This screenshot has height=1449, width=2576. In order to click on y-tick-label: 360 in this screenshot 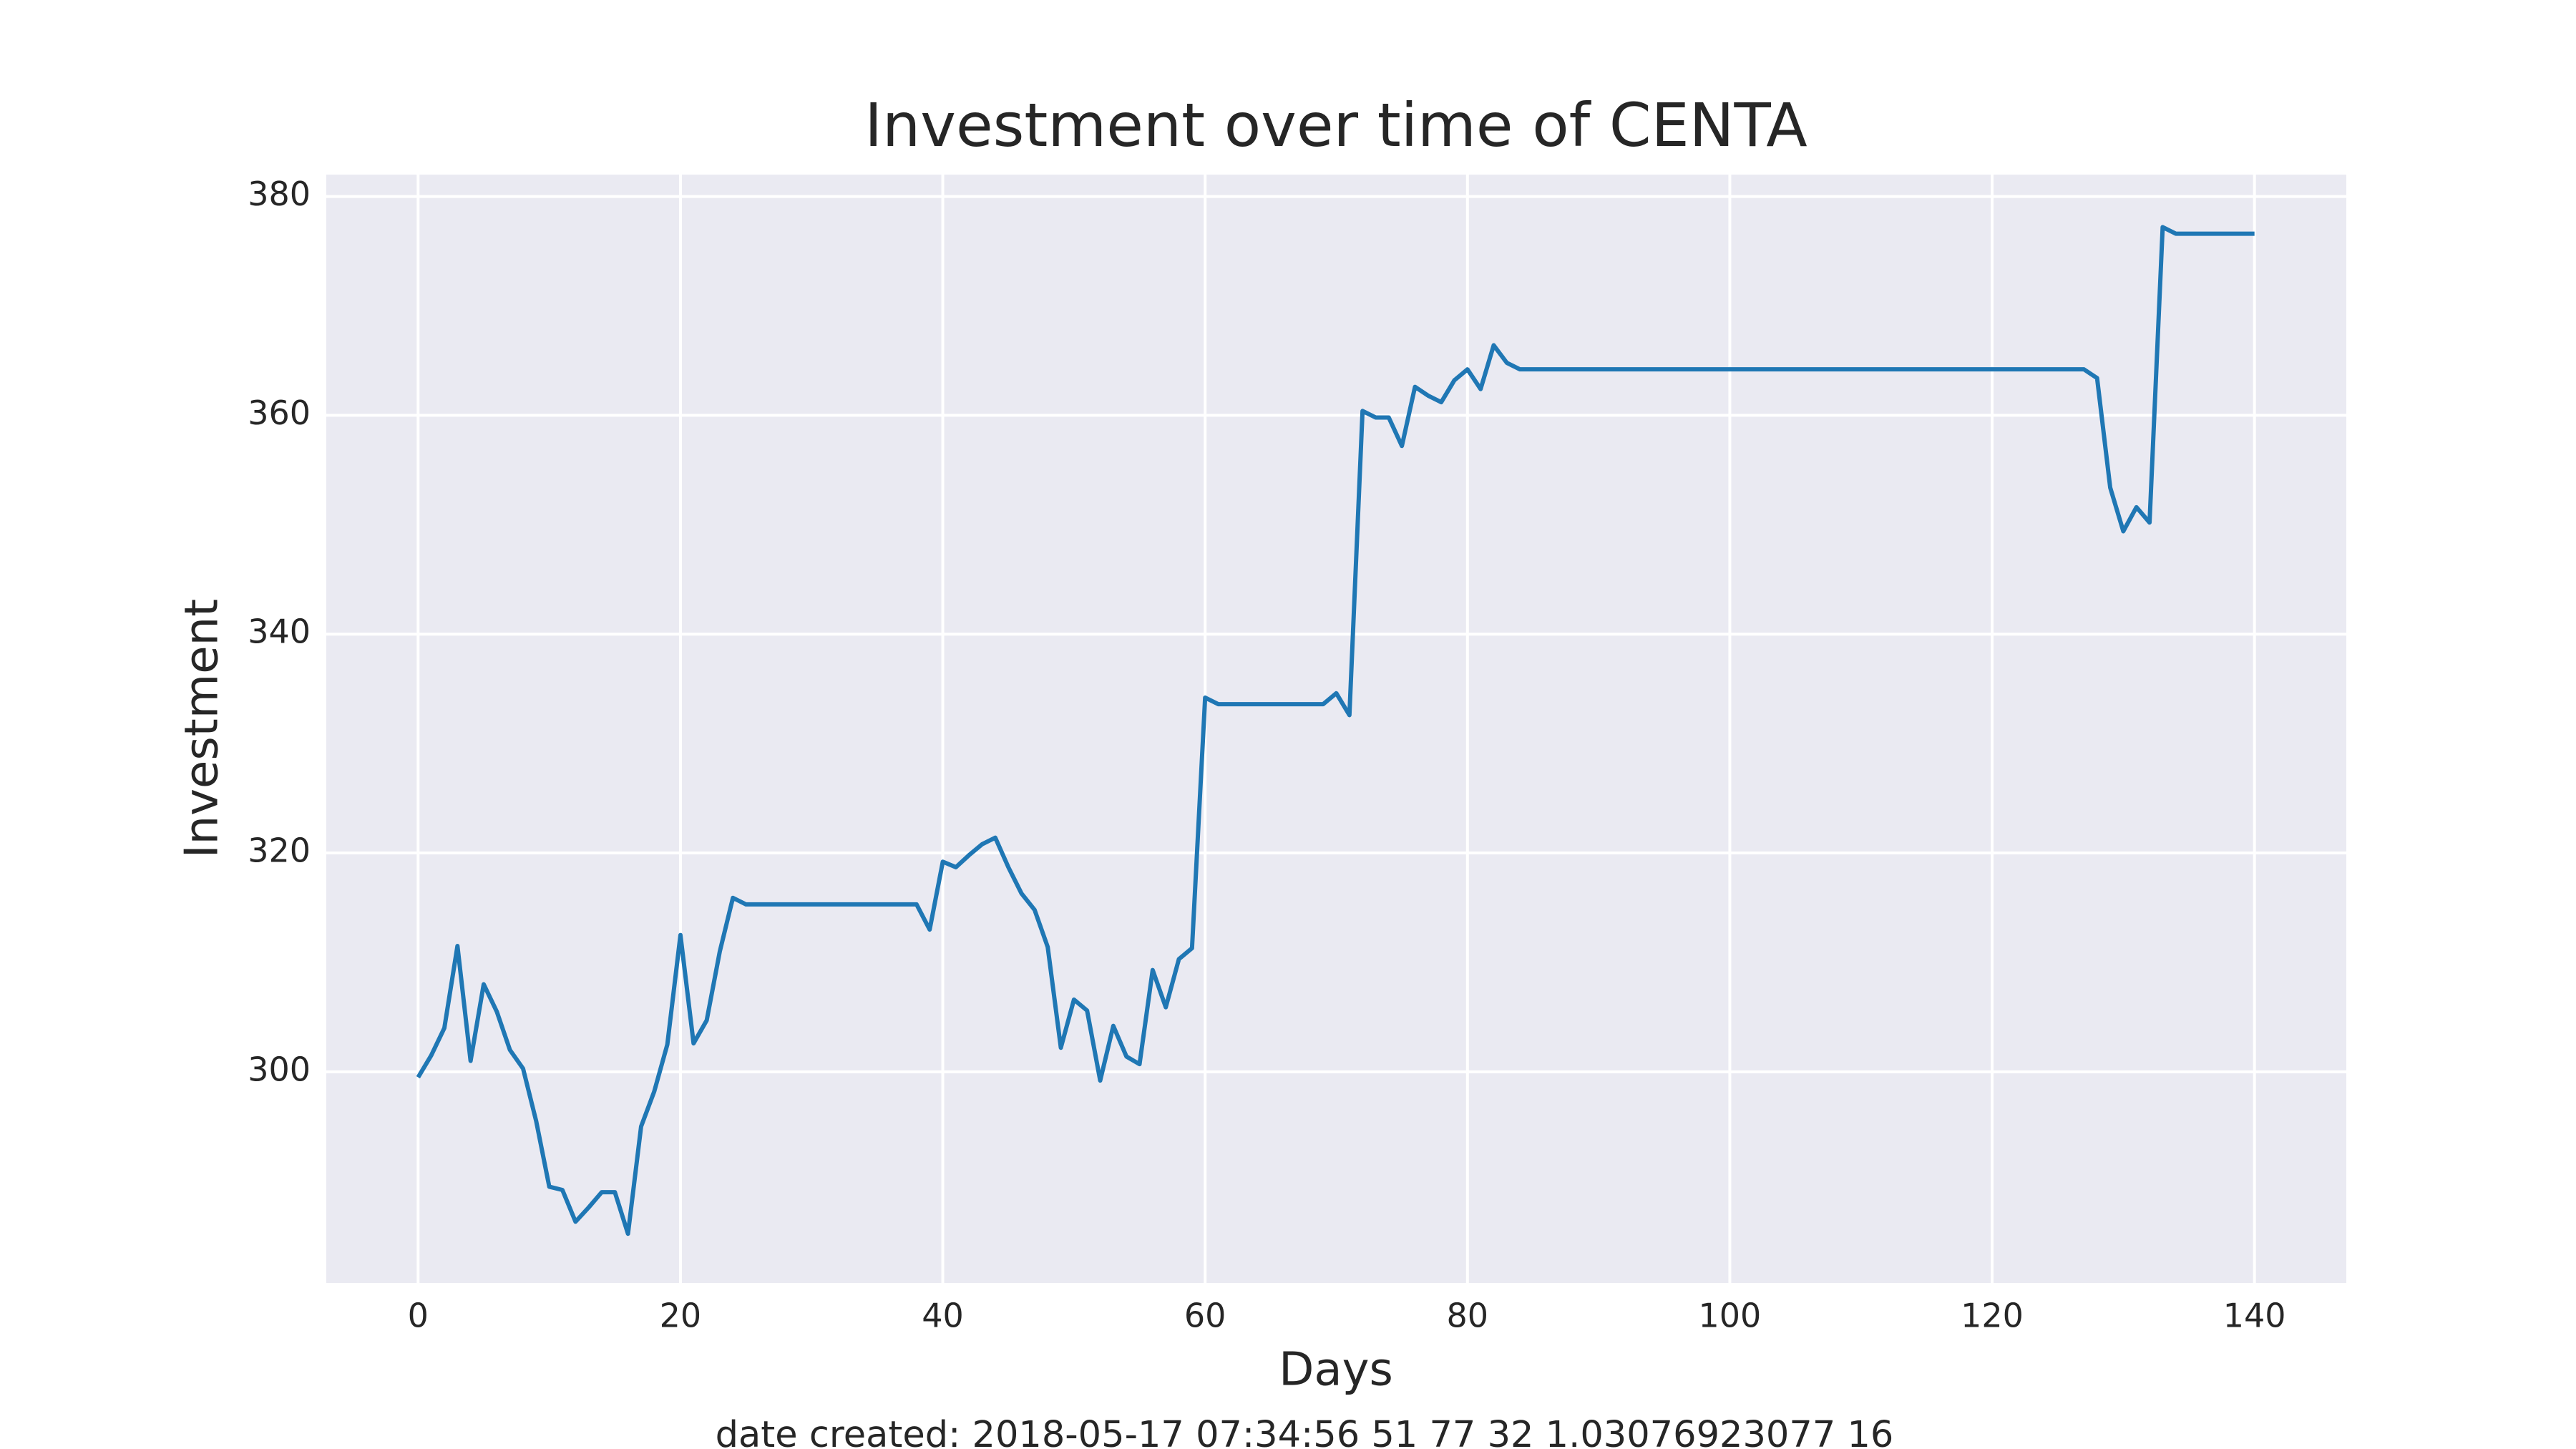, I will do `click(279, 413)`.